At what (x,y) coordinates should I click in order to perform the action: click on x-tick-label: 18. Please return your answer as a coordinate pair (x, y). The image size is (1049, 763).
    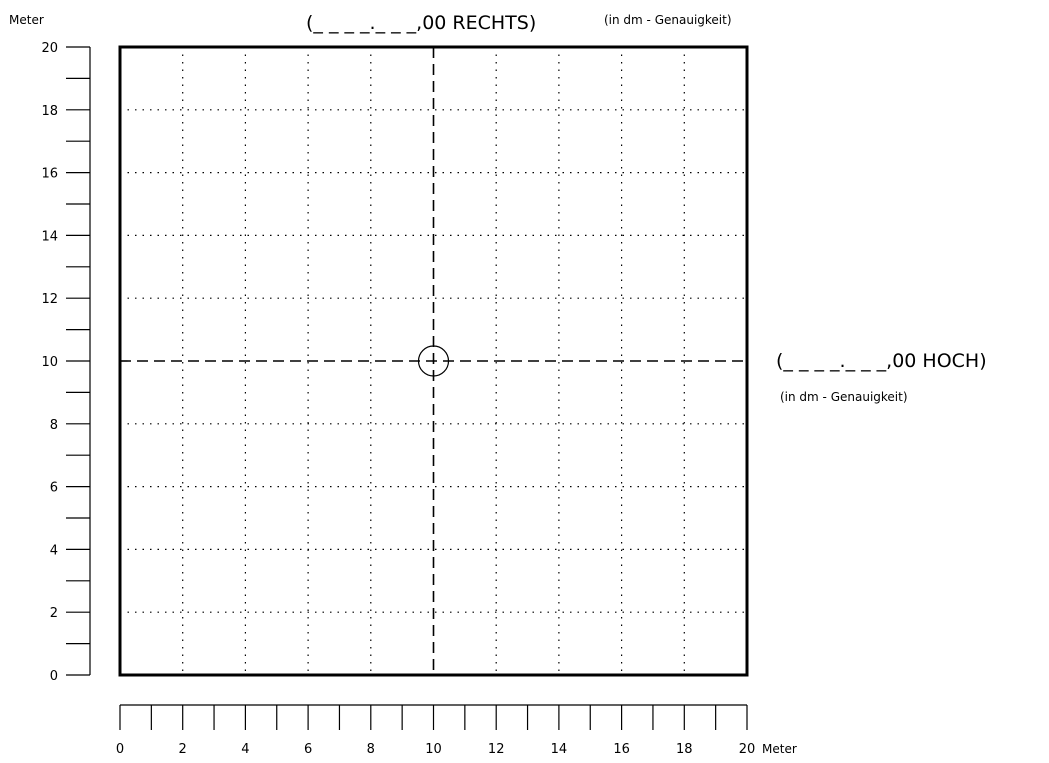
    Looking at the image, I should click on (684, 749).